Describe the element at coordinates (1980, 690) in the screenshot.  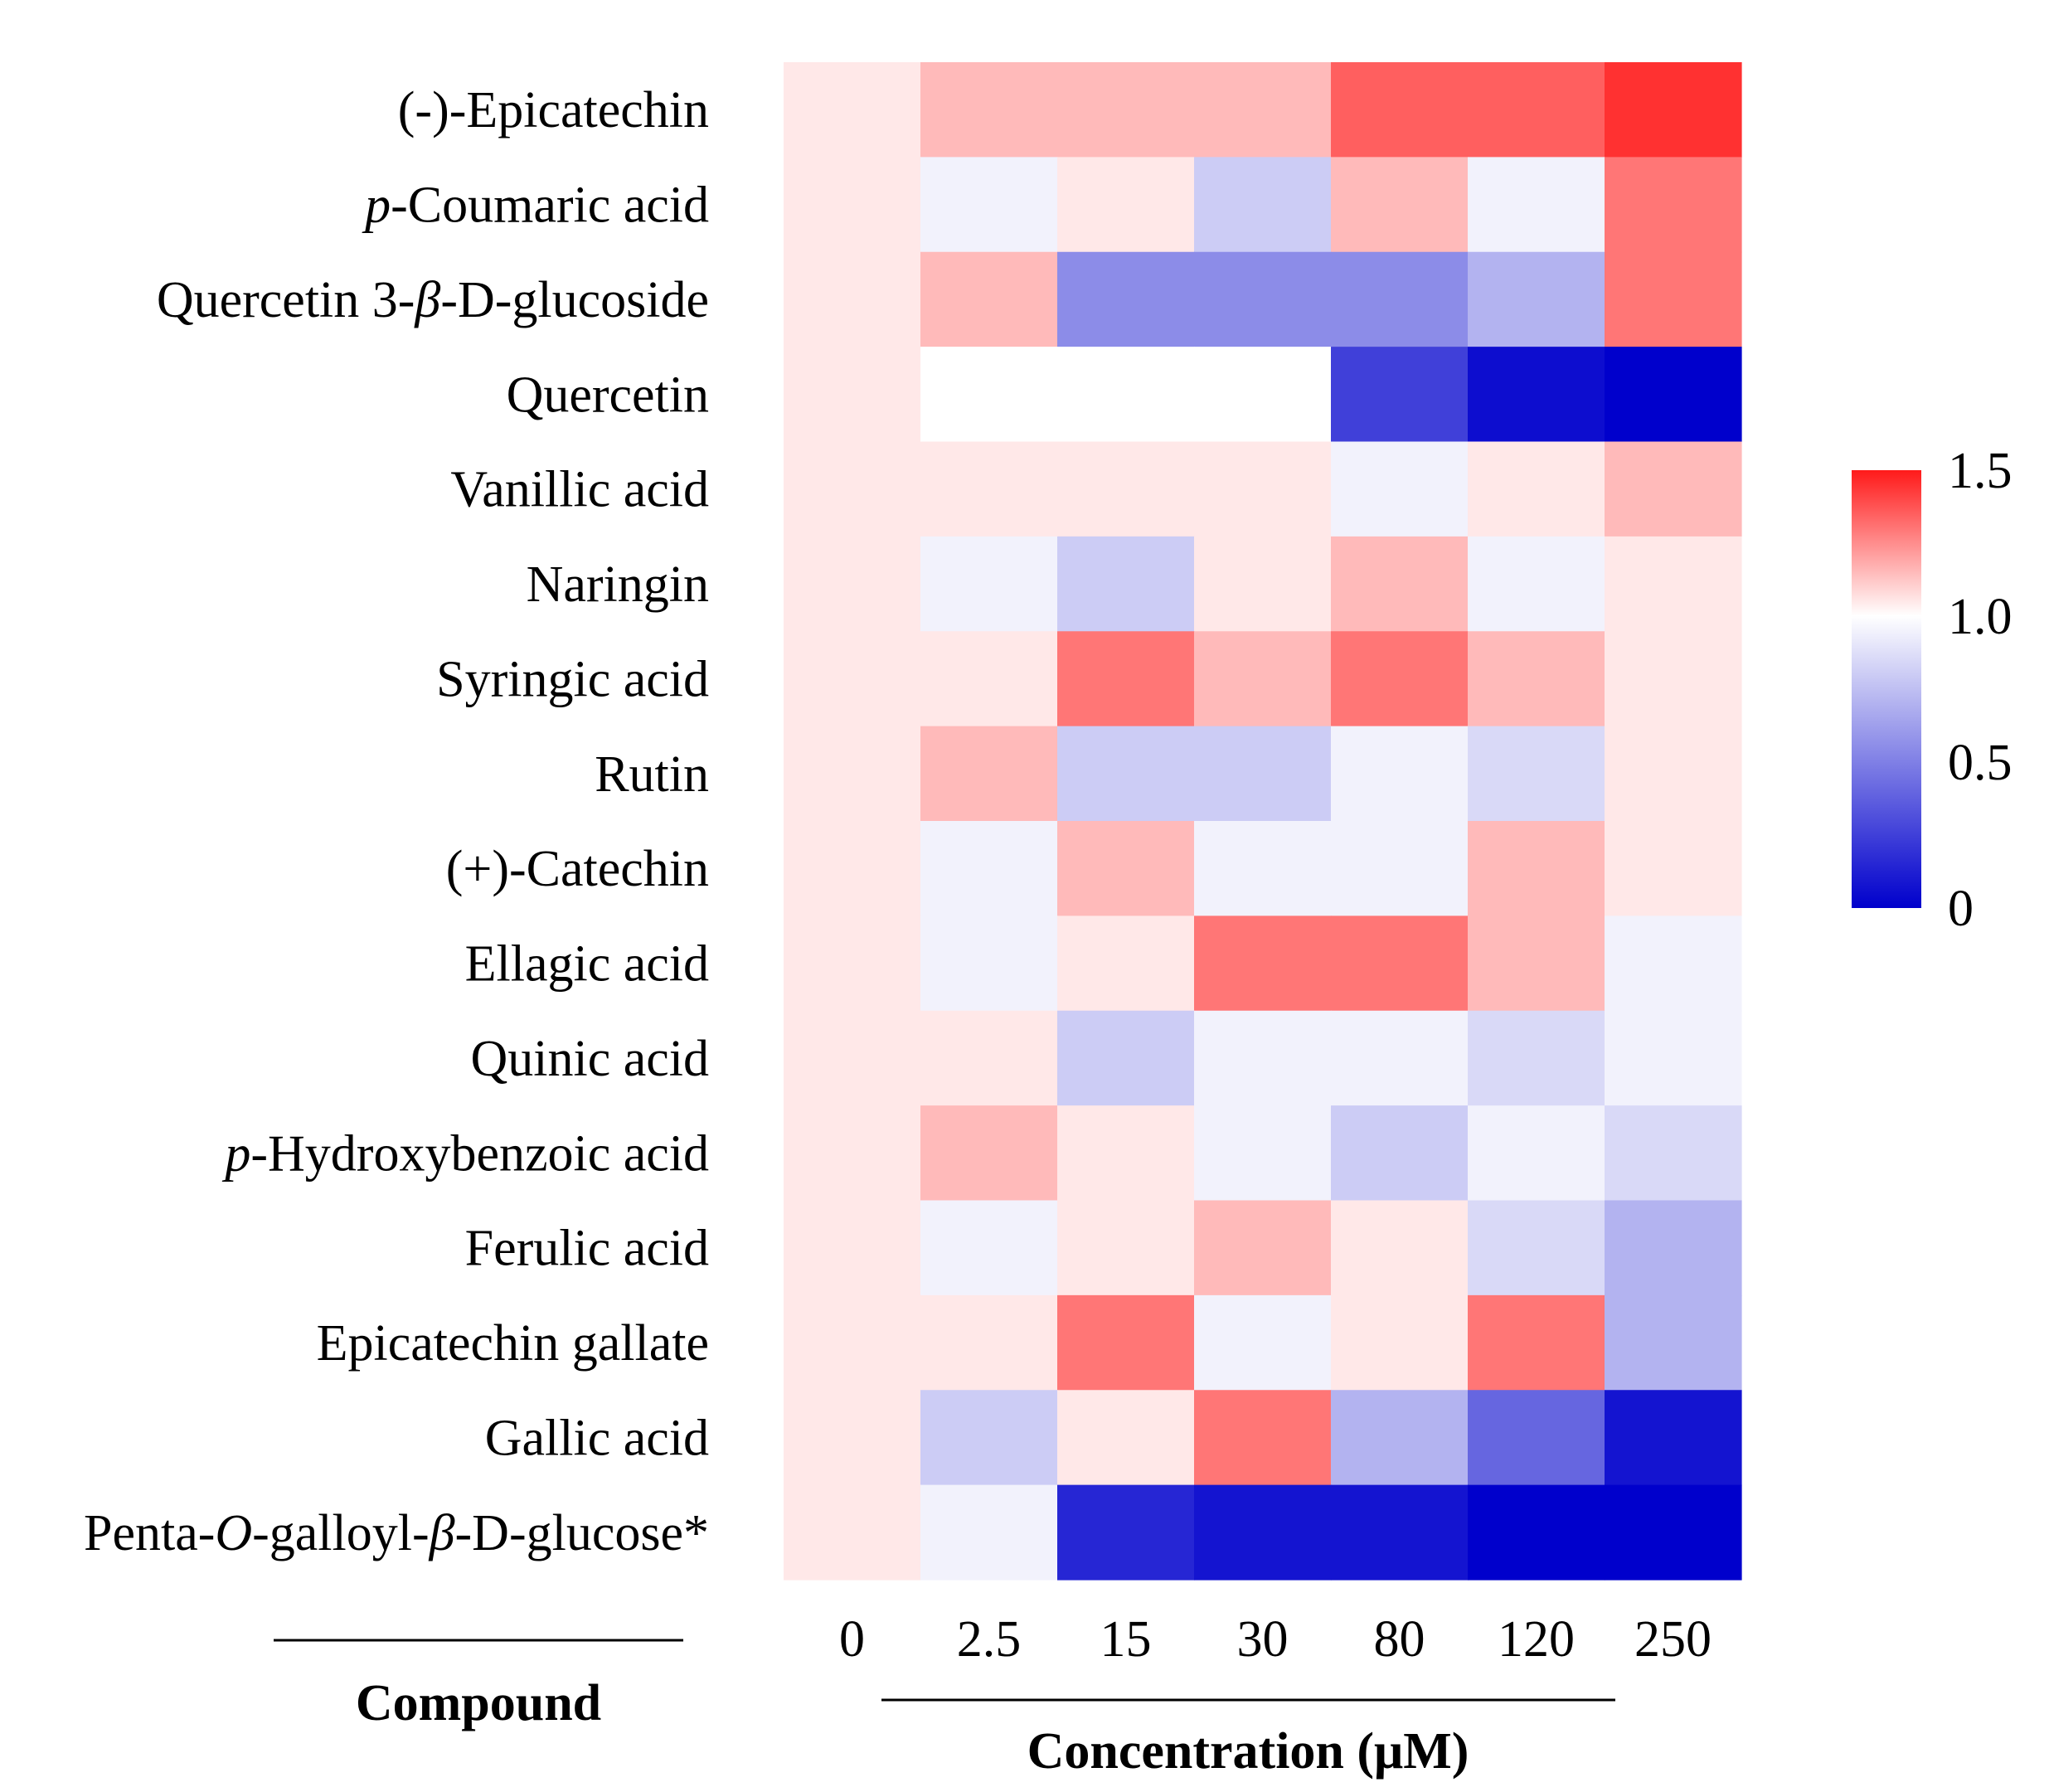
I see `colorbar-ticks: 1.5 1.0 0.5 0` at that location.